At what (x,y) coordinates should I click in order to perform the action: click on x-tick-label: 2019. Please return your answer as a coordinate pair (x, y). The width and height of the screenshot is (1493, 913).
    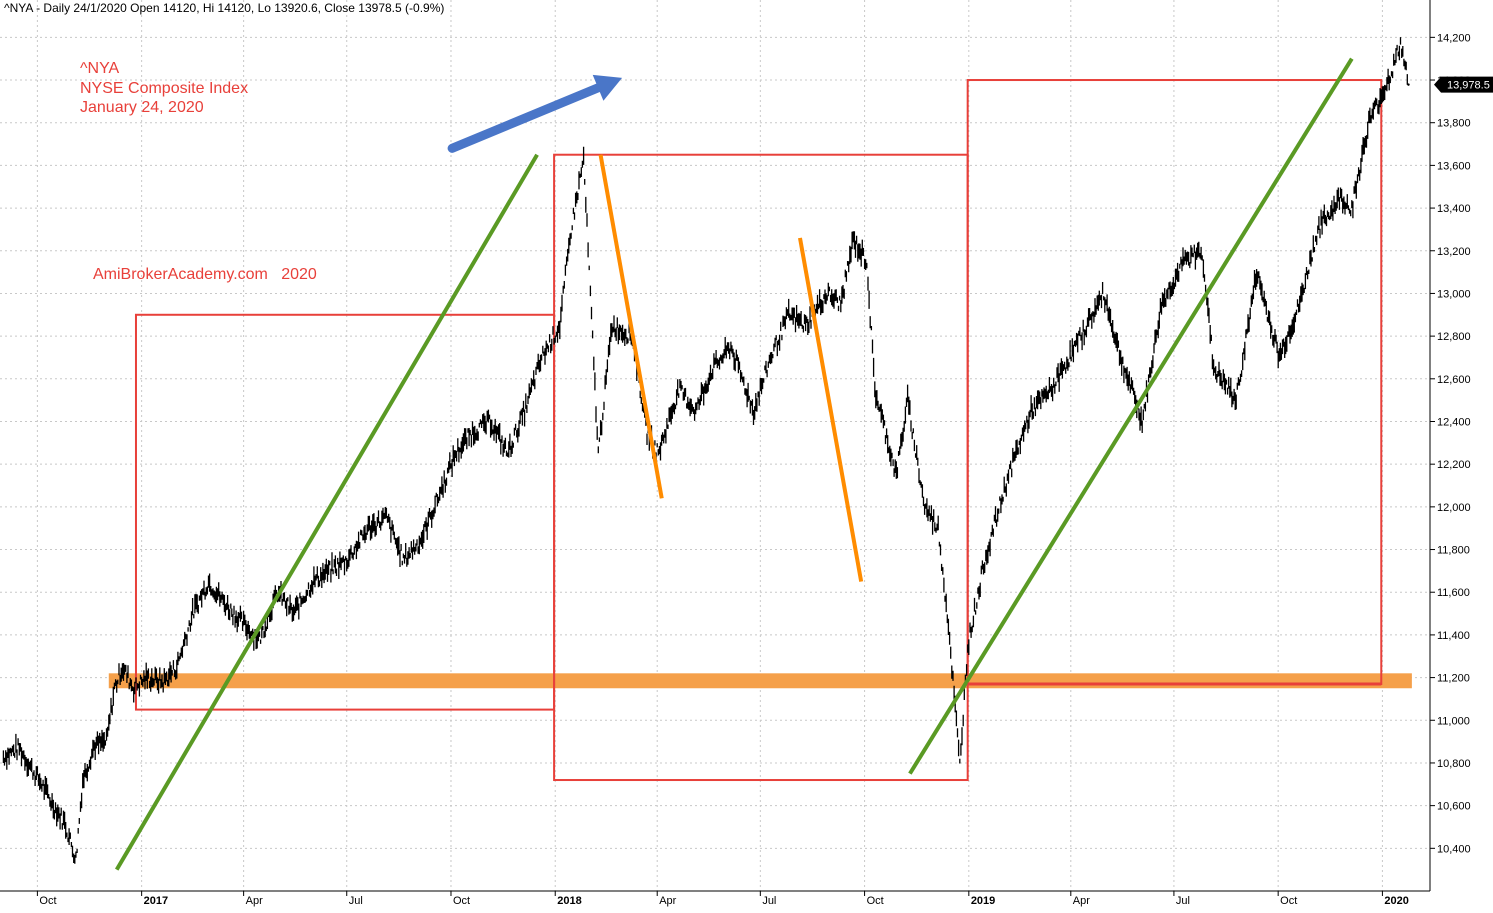
    Looking at the image, I should click on (983, 901).